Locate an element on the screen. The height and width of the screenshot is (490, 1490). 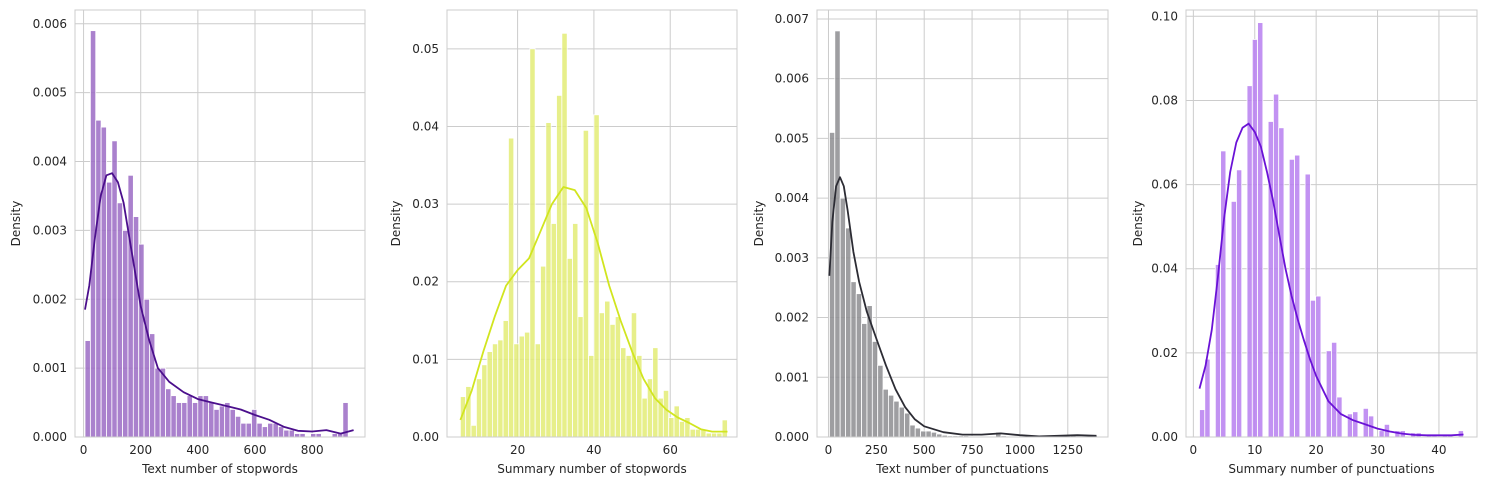
x-tick-label: 800 is located at coordinates (312, 450).